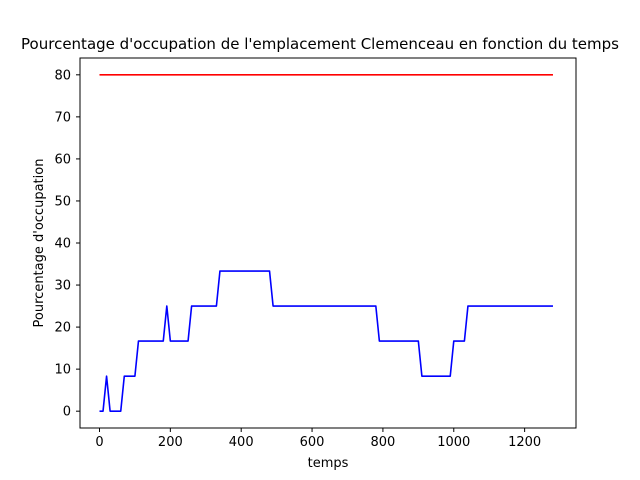  Describe the element at coordinates (62, 201) in the screenshot. I see `y-tick-label: 50` at that location.